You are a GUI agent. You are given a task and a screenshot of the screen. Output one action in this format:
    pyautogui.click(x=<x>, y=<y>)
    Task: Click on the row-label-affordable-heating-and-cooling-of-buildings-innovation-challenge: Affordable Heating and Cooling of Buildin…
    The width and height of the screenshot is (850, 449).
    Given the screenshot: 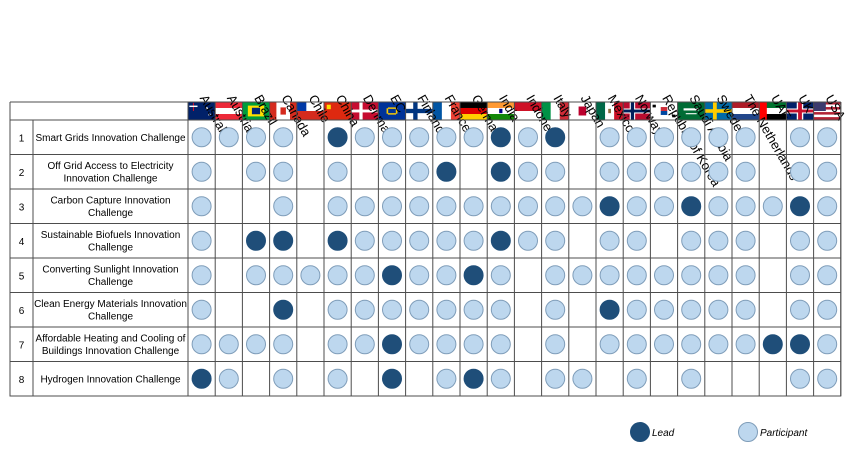 What is the action you would take?
    pyautogui.click(x=111, y=346)
    